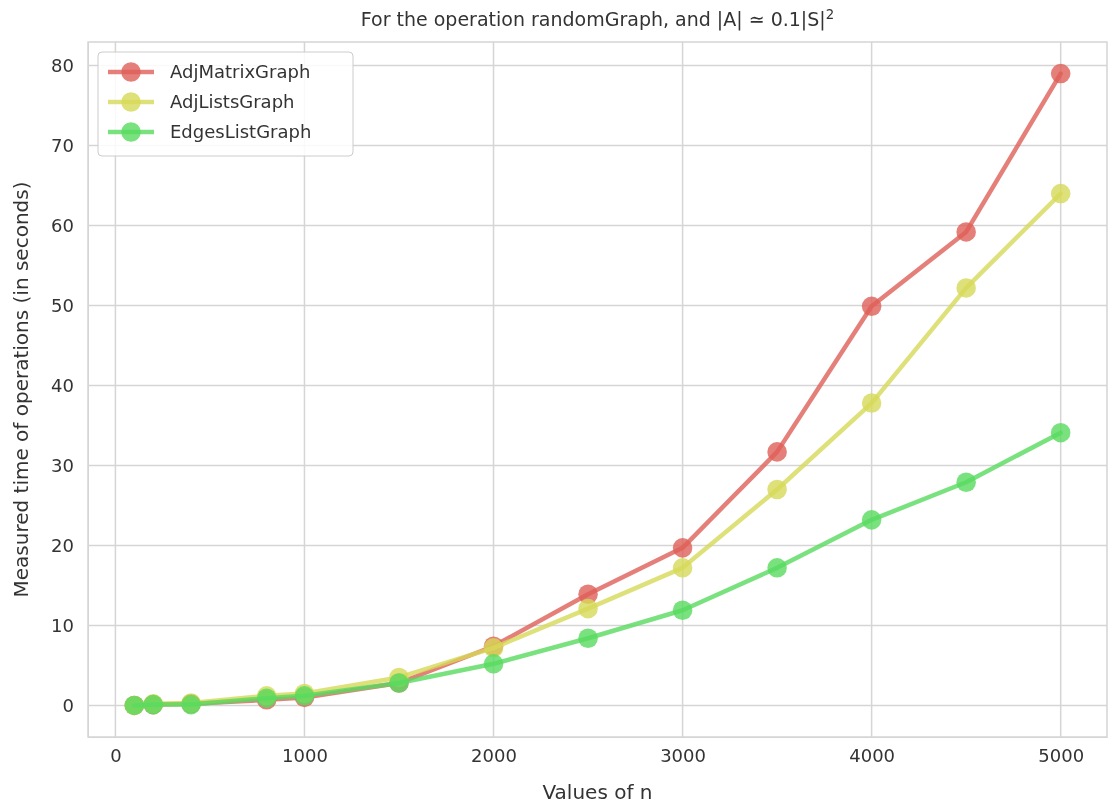 The image size is (1113, 809). I want to click on x-tick-label: 5000, so click(1061, 755).